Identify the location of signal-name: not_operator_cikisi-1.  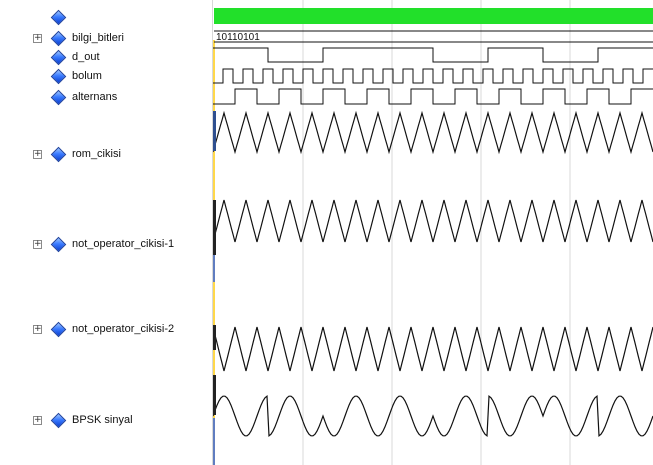
(123, 244).